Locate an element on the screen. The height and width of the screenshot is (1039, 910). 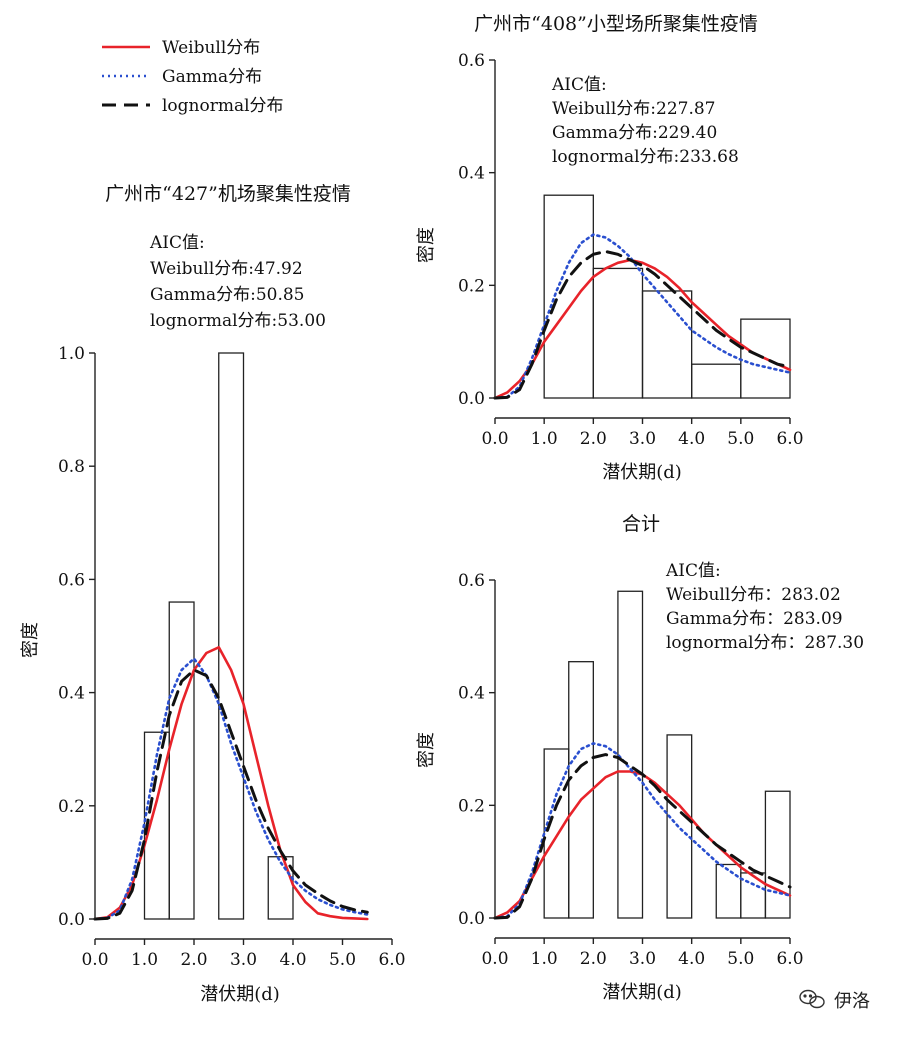
legend-item-gamma: Gamma分布 is located at coordinates (182, 77).